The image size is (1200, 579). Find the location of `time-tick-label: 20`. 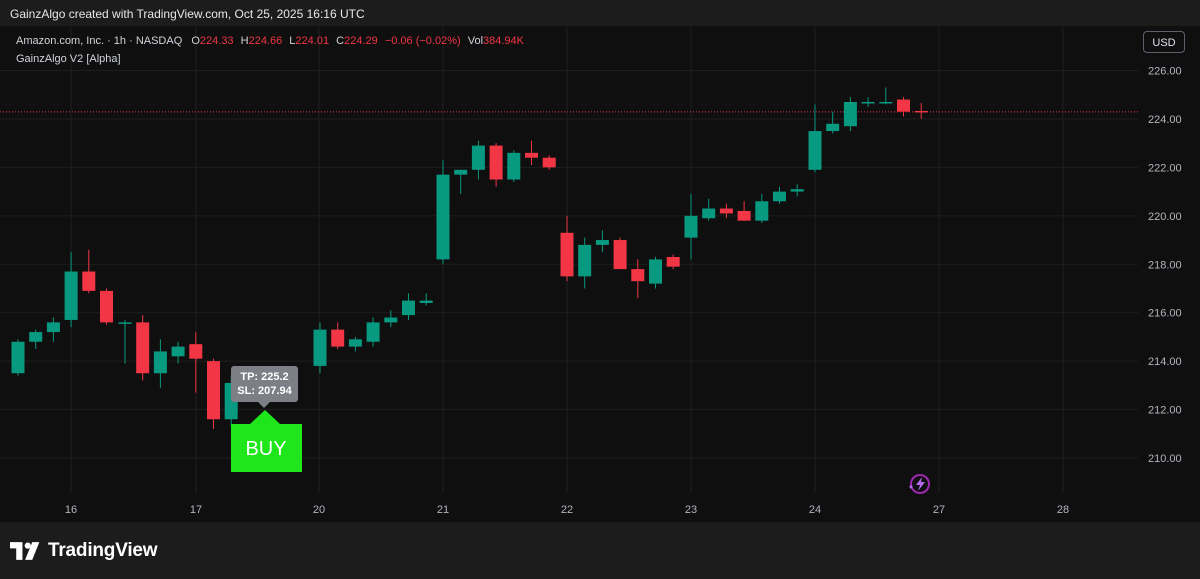

time-tick-label: 20 is located at coordinates (319, 510).